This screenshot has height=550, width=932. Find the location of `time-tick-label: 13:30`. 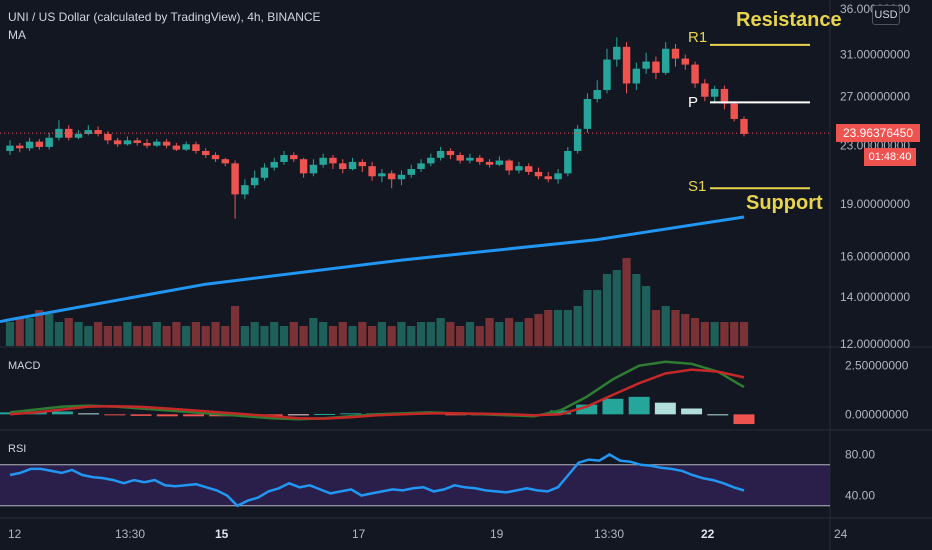

time-tick-label: 13:30 is located at coordinates (609, 534).